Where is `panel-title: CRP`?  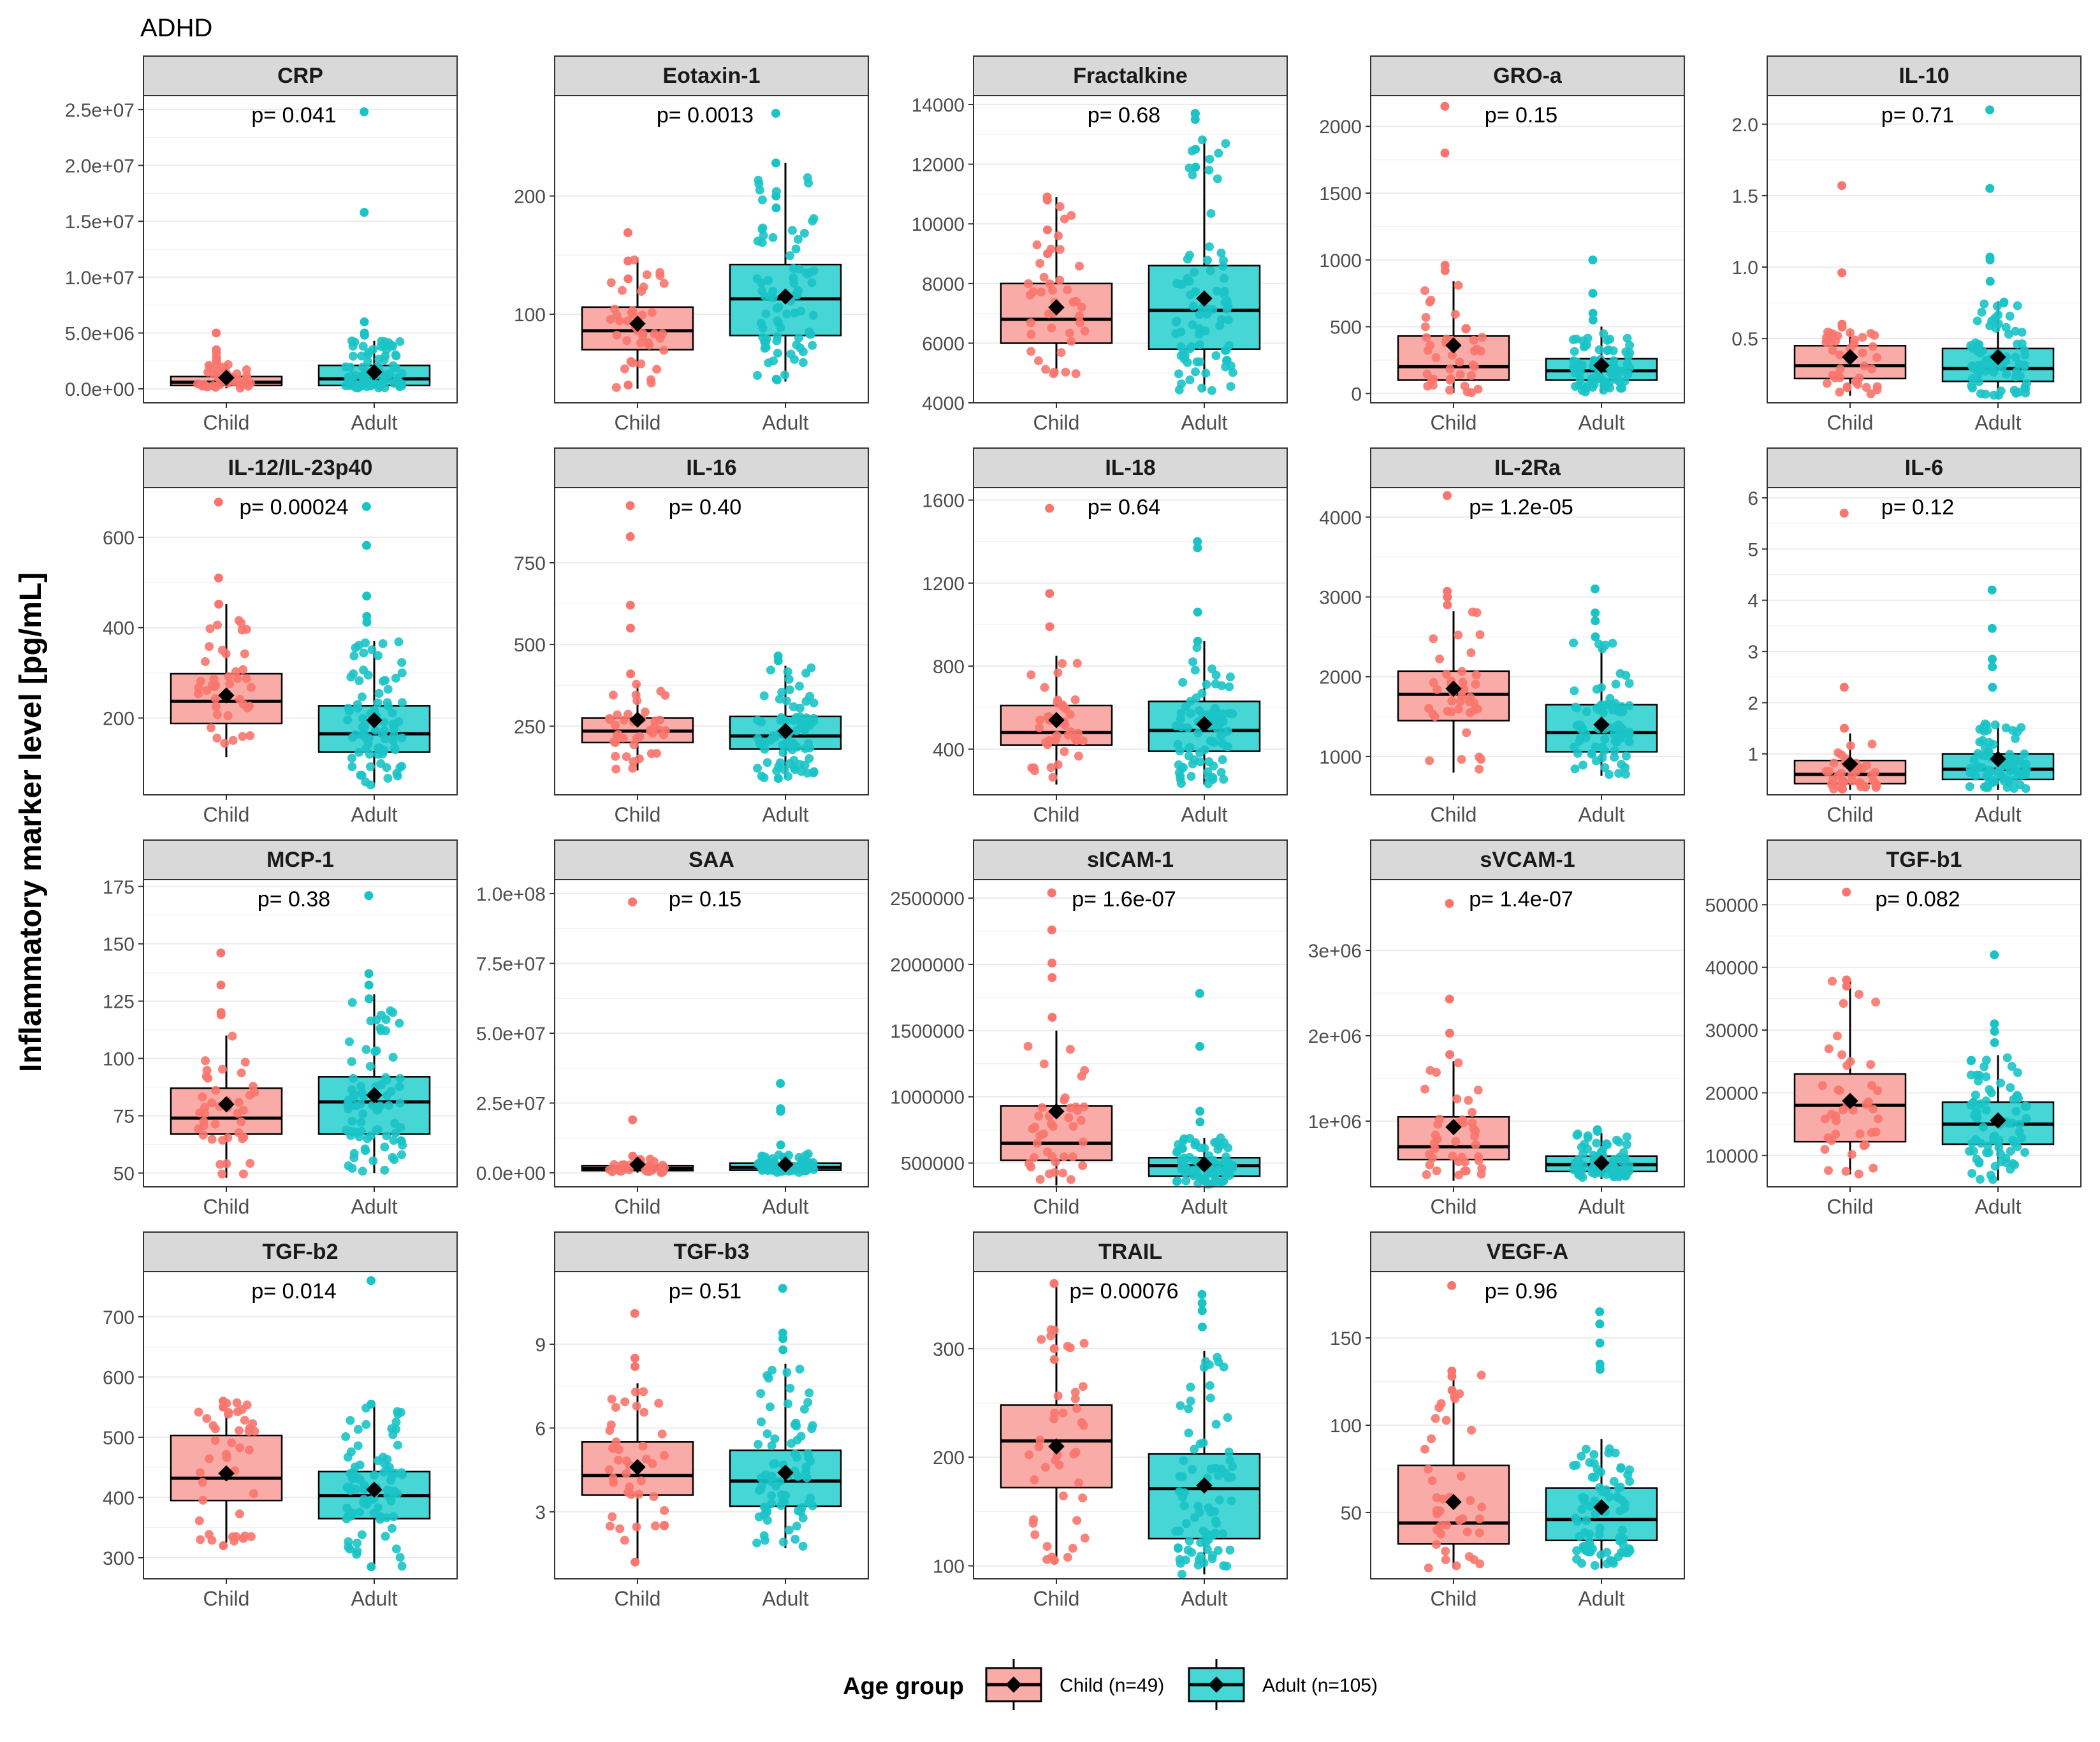
panel-title: CRP is located at coordinates (300, 76).